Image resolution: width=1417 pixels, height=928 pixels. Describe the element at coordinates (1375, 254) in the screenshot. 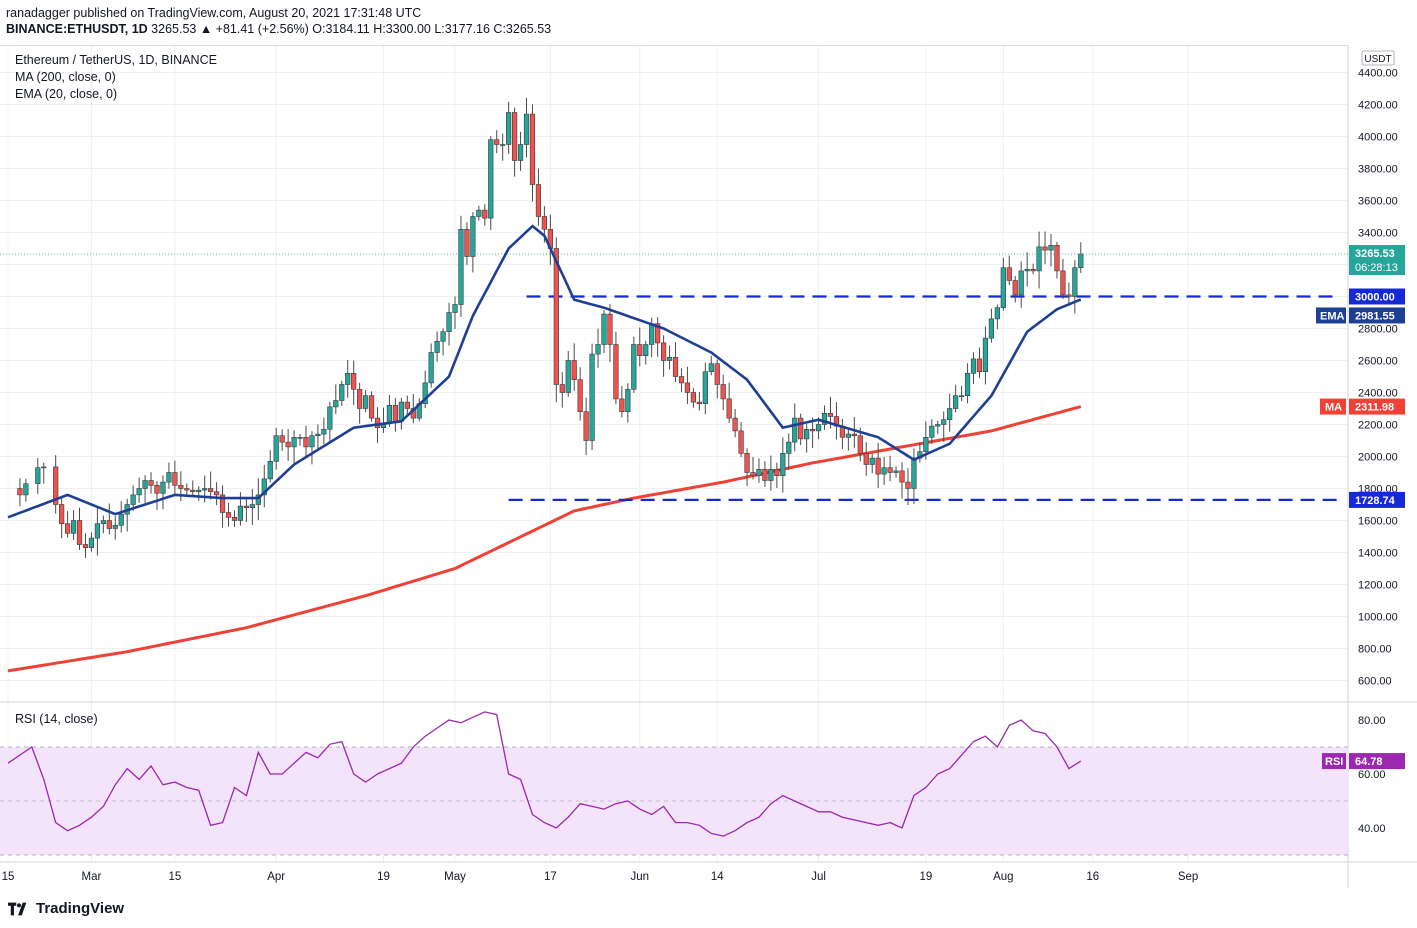

I see `price-badge-label: 3265.53` at that location.